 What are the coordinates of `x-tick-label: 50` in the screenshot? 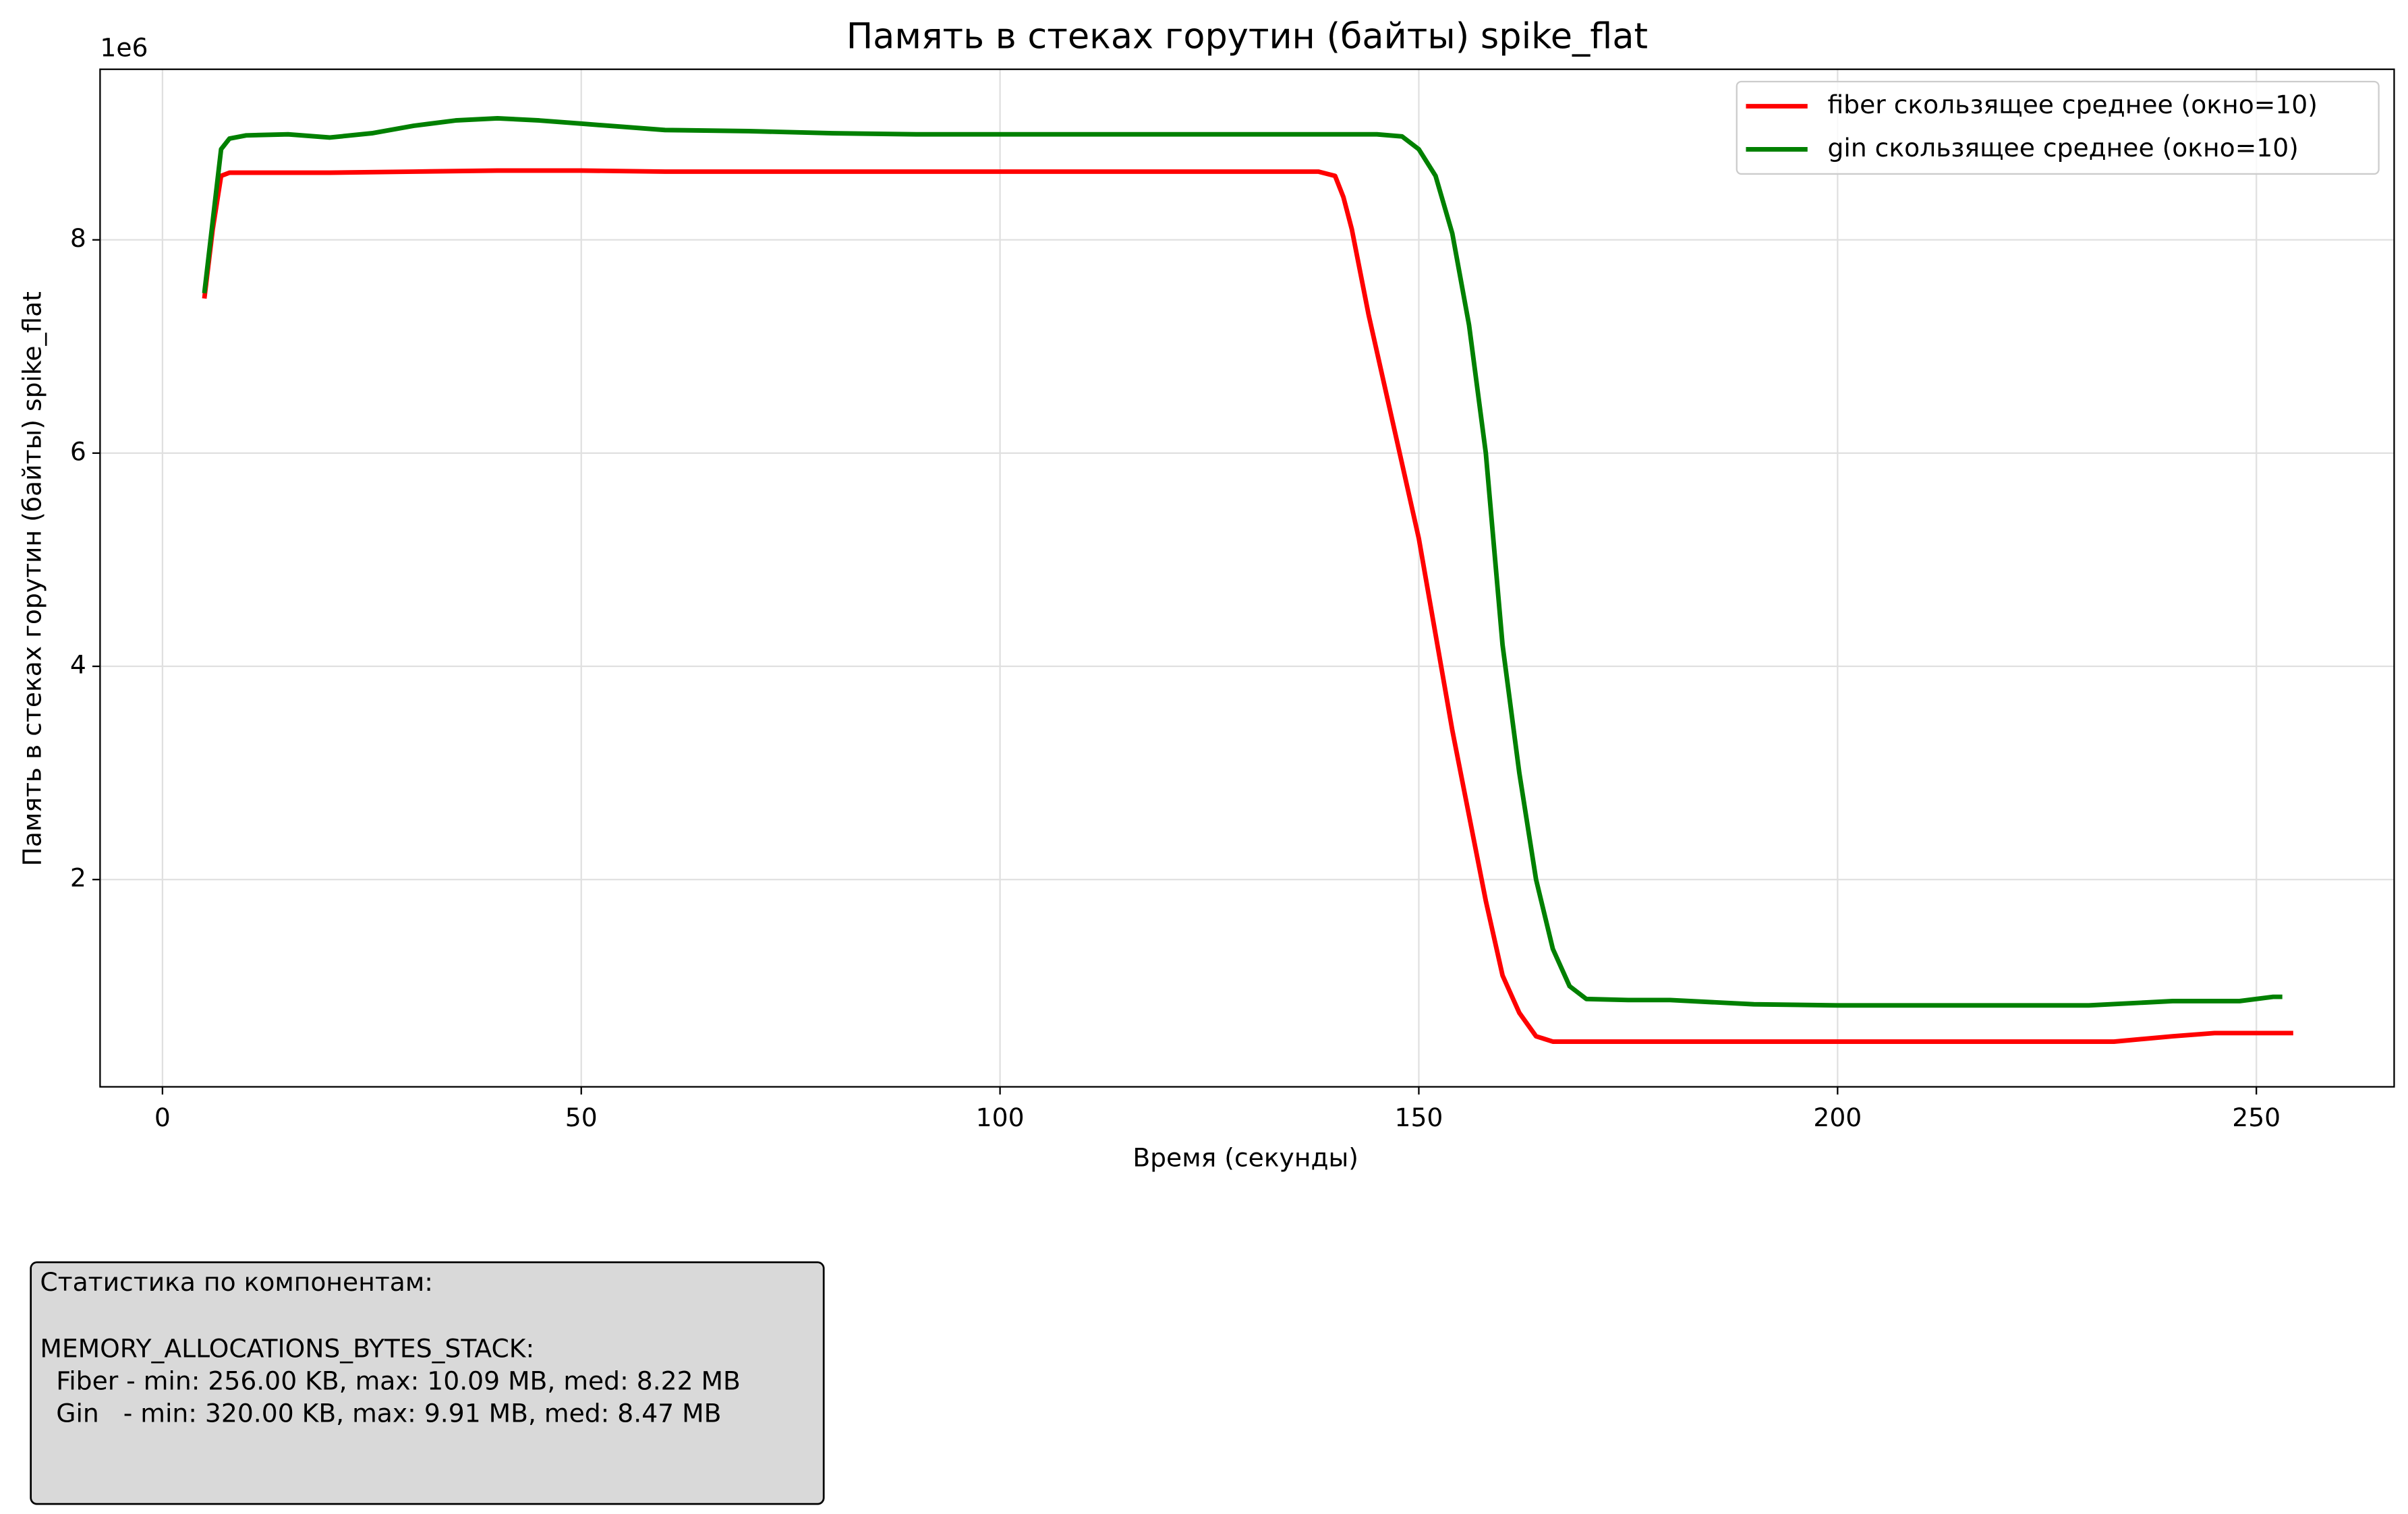 It's located at (581, 1117).